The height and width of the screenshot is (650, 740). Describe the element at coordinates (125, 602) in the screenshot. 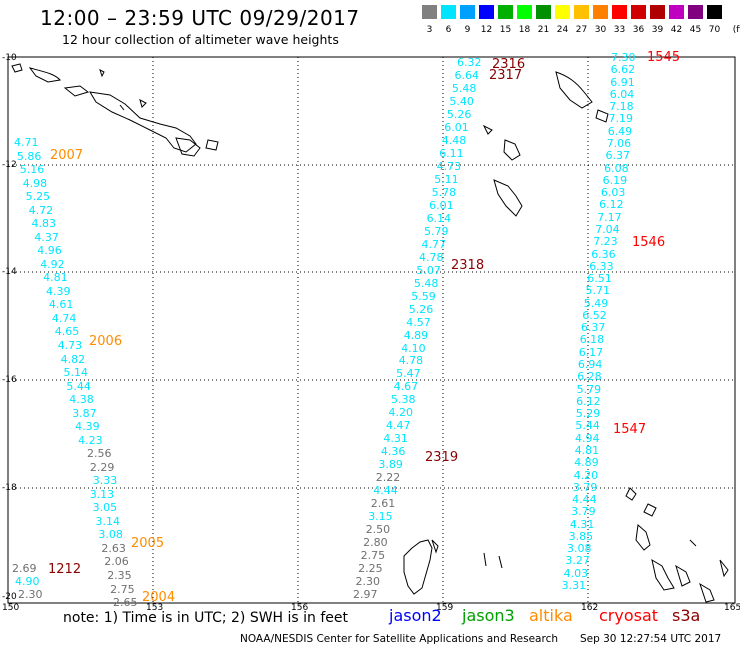

I see `swh-value: 2.65` at that location.